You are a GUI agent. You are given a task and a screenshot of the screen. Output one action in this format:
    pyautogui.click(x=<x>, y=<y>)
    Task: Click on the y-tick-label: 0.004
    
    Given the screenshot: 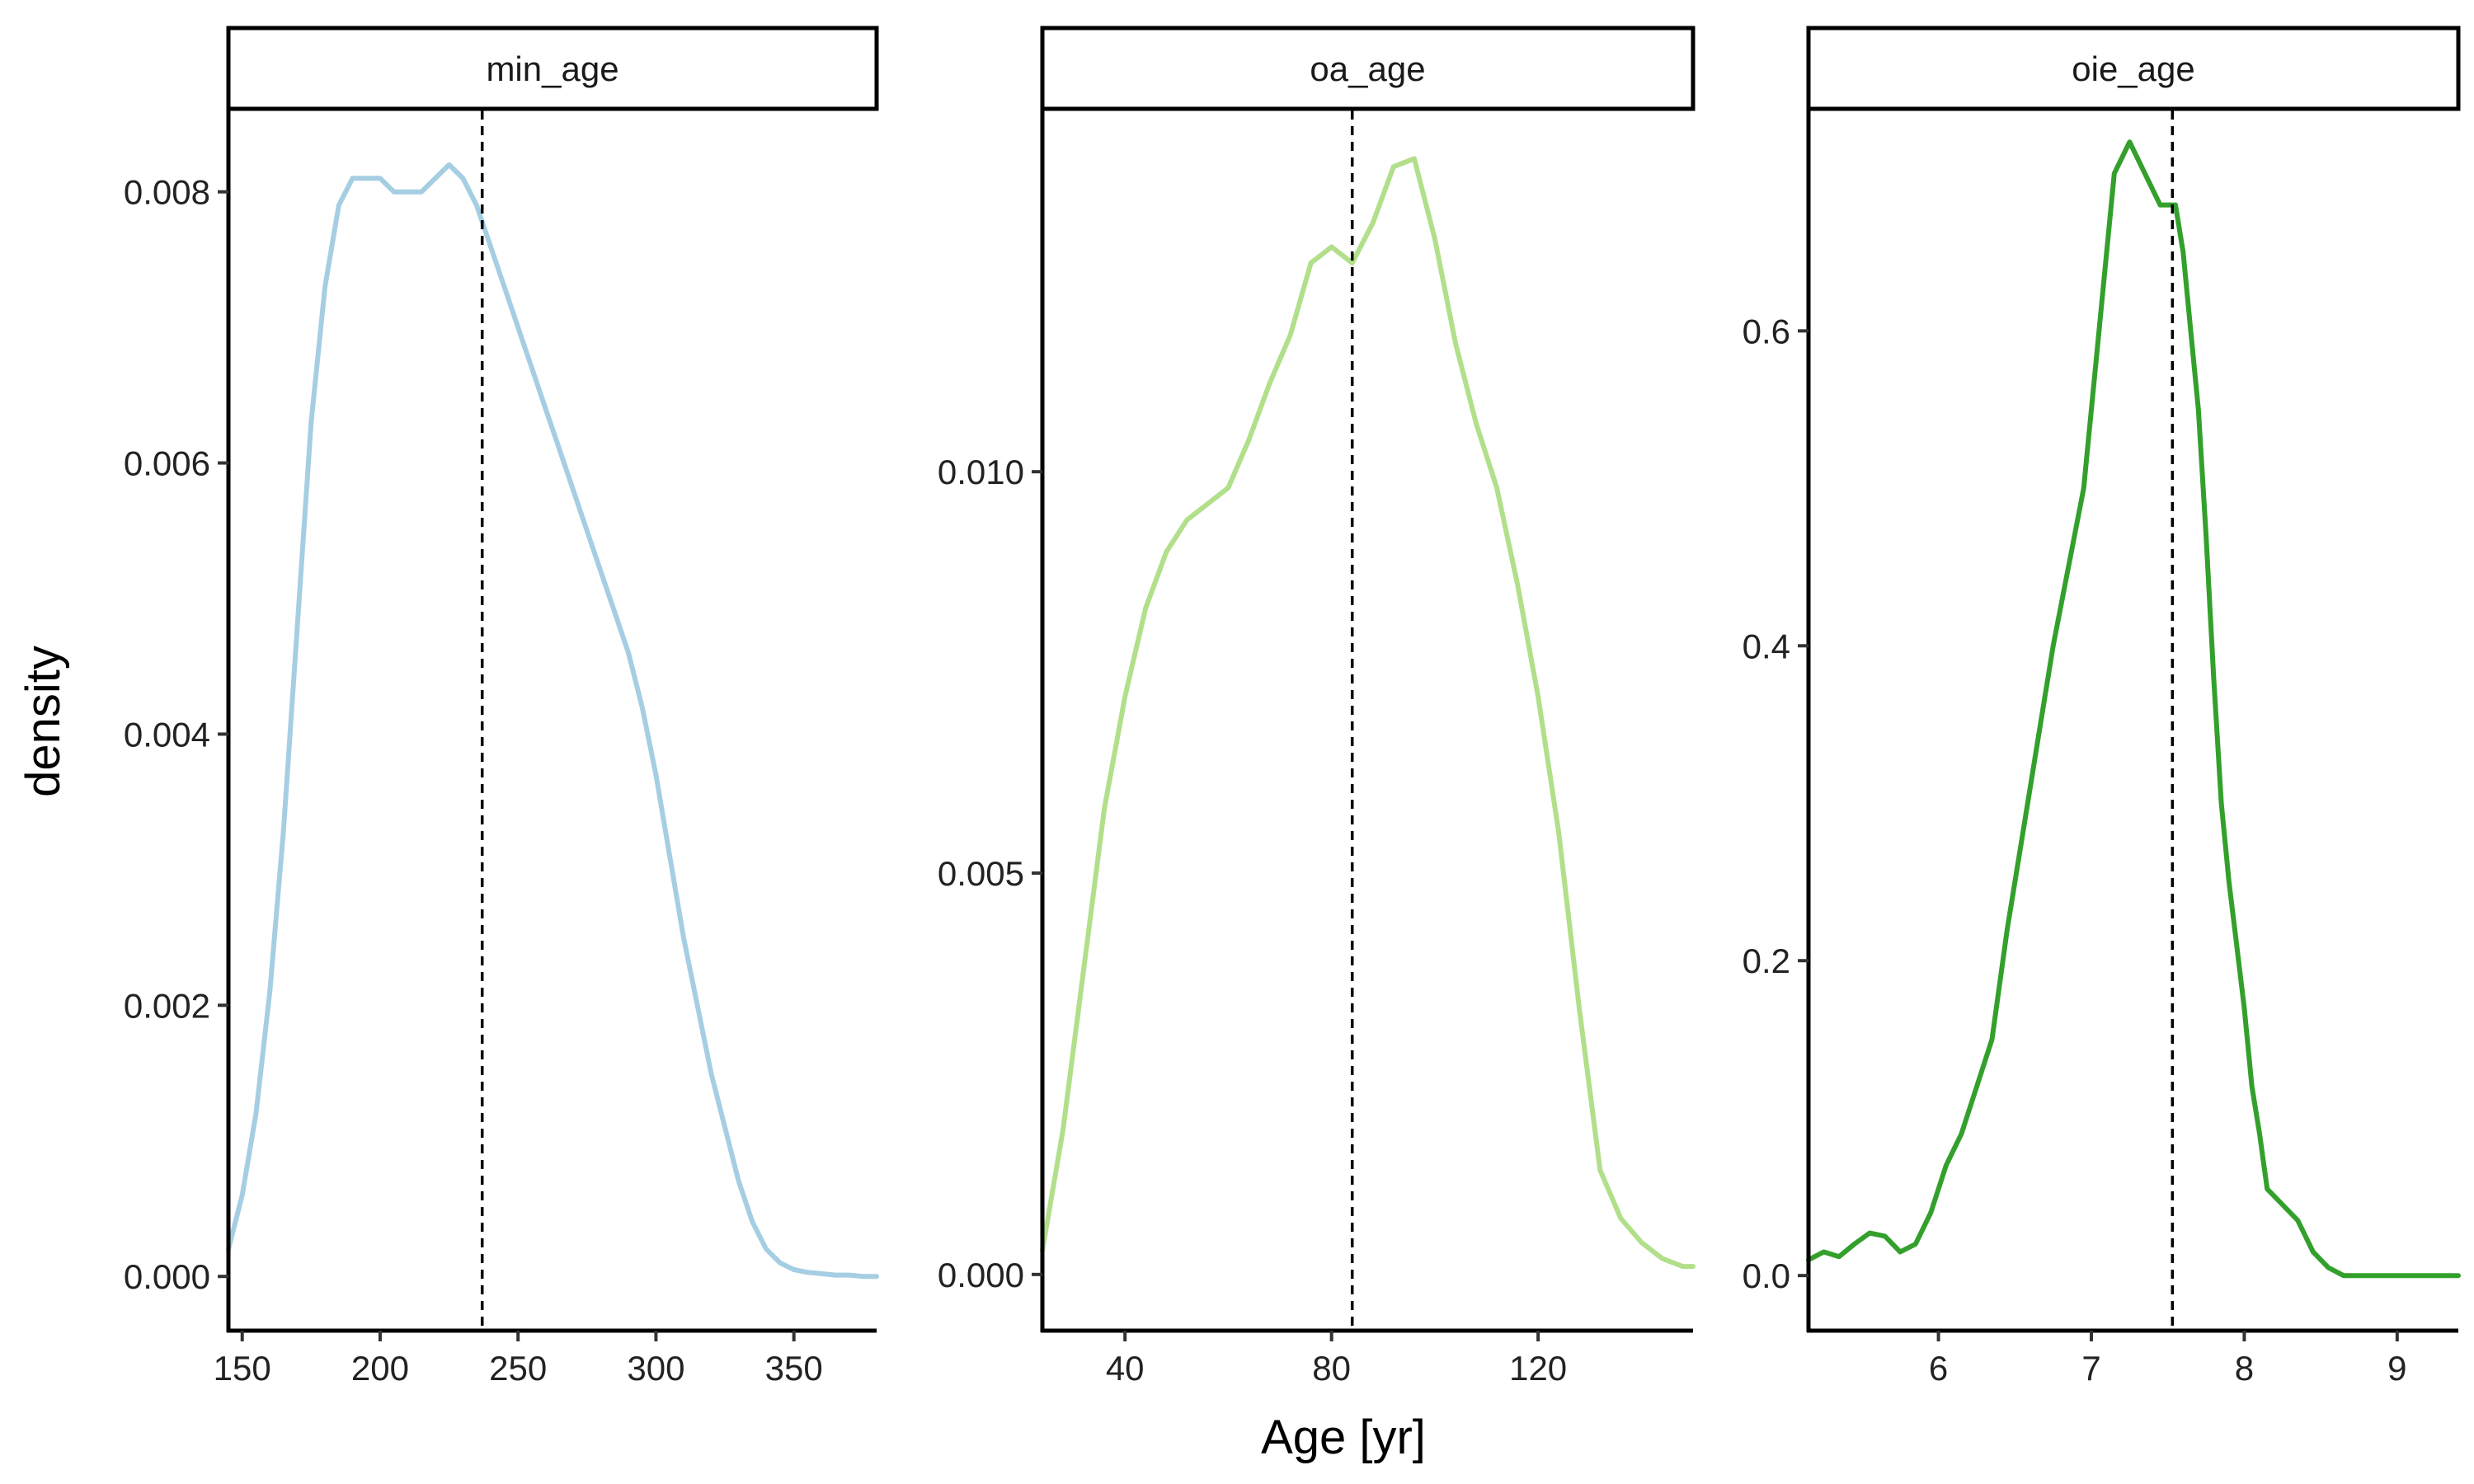 What is the action you would take?
    pyautogui.click(x=167, y=734)
    